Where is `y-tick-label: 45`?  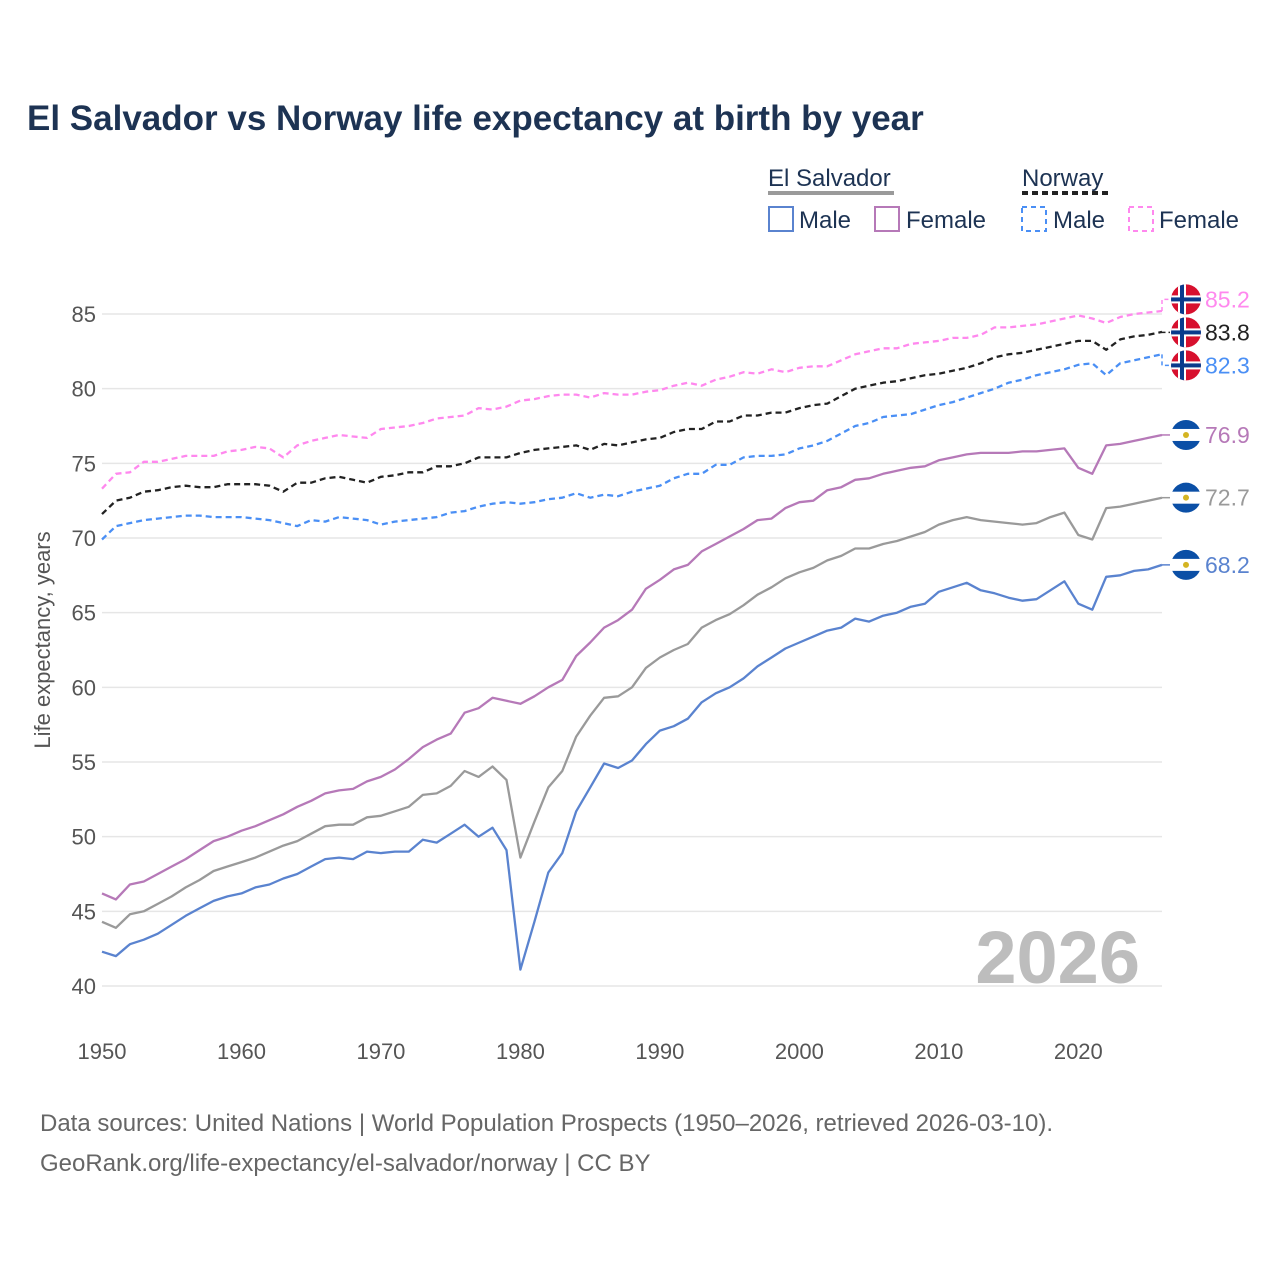 y-tick-label: 45 is located at coordinates (84, 911).